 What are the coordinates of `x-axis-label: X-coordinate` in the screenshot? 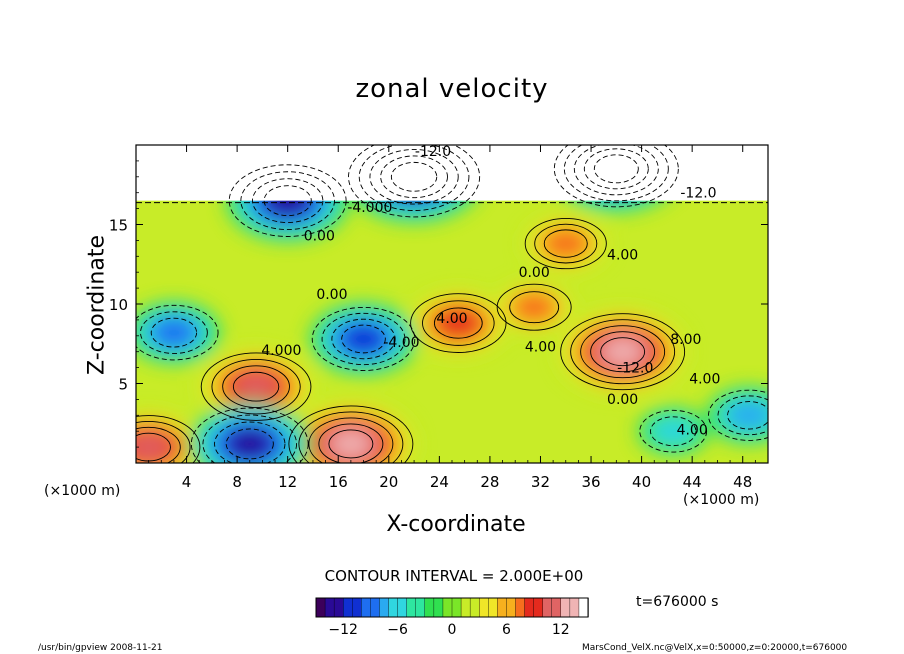 It's located at (456, 524).